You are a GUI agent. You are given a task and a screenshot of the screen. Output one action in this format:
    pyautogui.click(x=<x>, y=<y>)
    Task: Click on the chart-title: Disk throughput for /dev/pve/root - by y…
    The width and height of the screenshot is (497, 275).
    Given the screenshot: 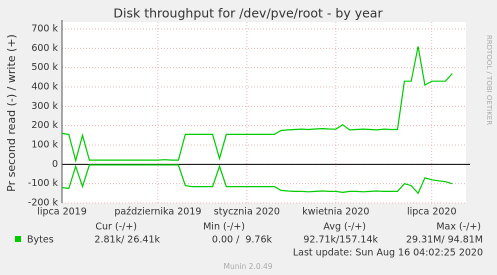 What is the action you would take?
    pyautogui.click(x=248, y=13)
    